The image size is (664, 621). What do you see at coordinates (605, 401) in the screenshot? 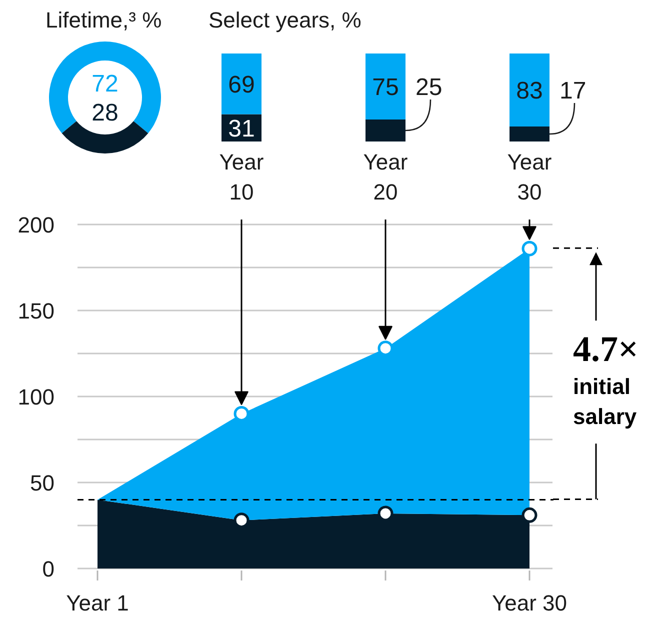
I see `text: initial salary` at bounding box center [605, 401].